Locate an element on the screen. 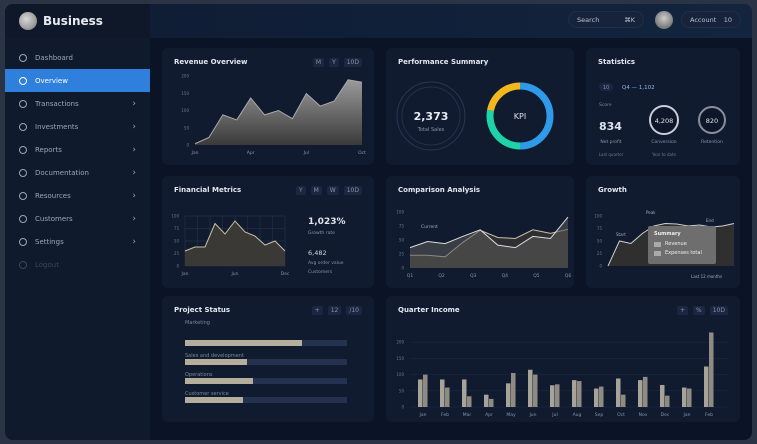 The width and height of the screenshot is (757, 444). x-tick-label: Feb is located at coordinates (445, 415).